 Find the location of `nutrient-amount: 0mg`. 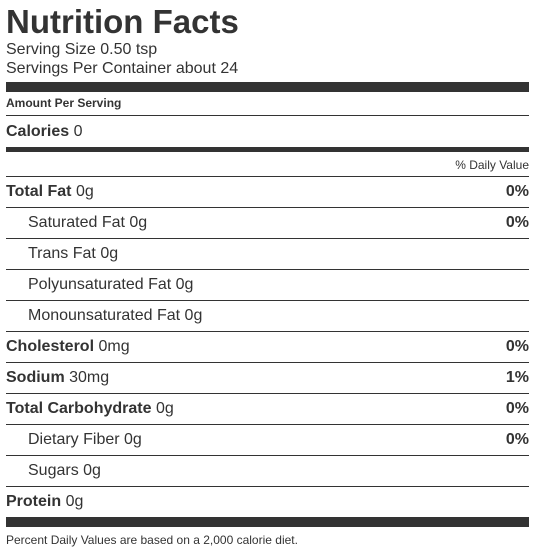

nutrient-amount: 0mg is located at coordinates (114, 346).